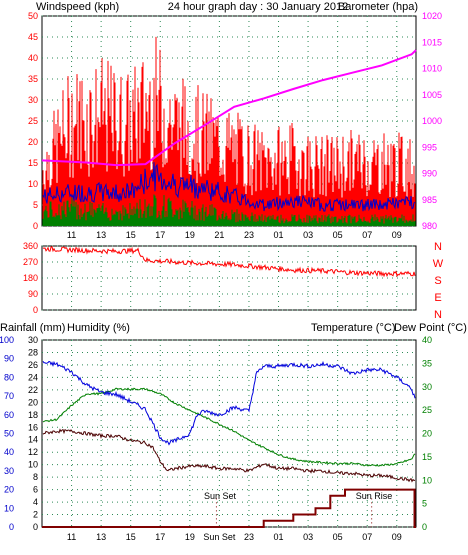  Describe the element at coordinates (427, 457) in the screenshot. I see `temp-y-tick-label: 15` at that location.